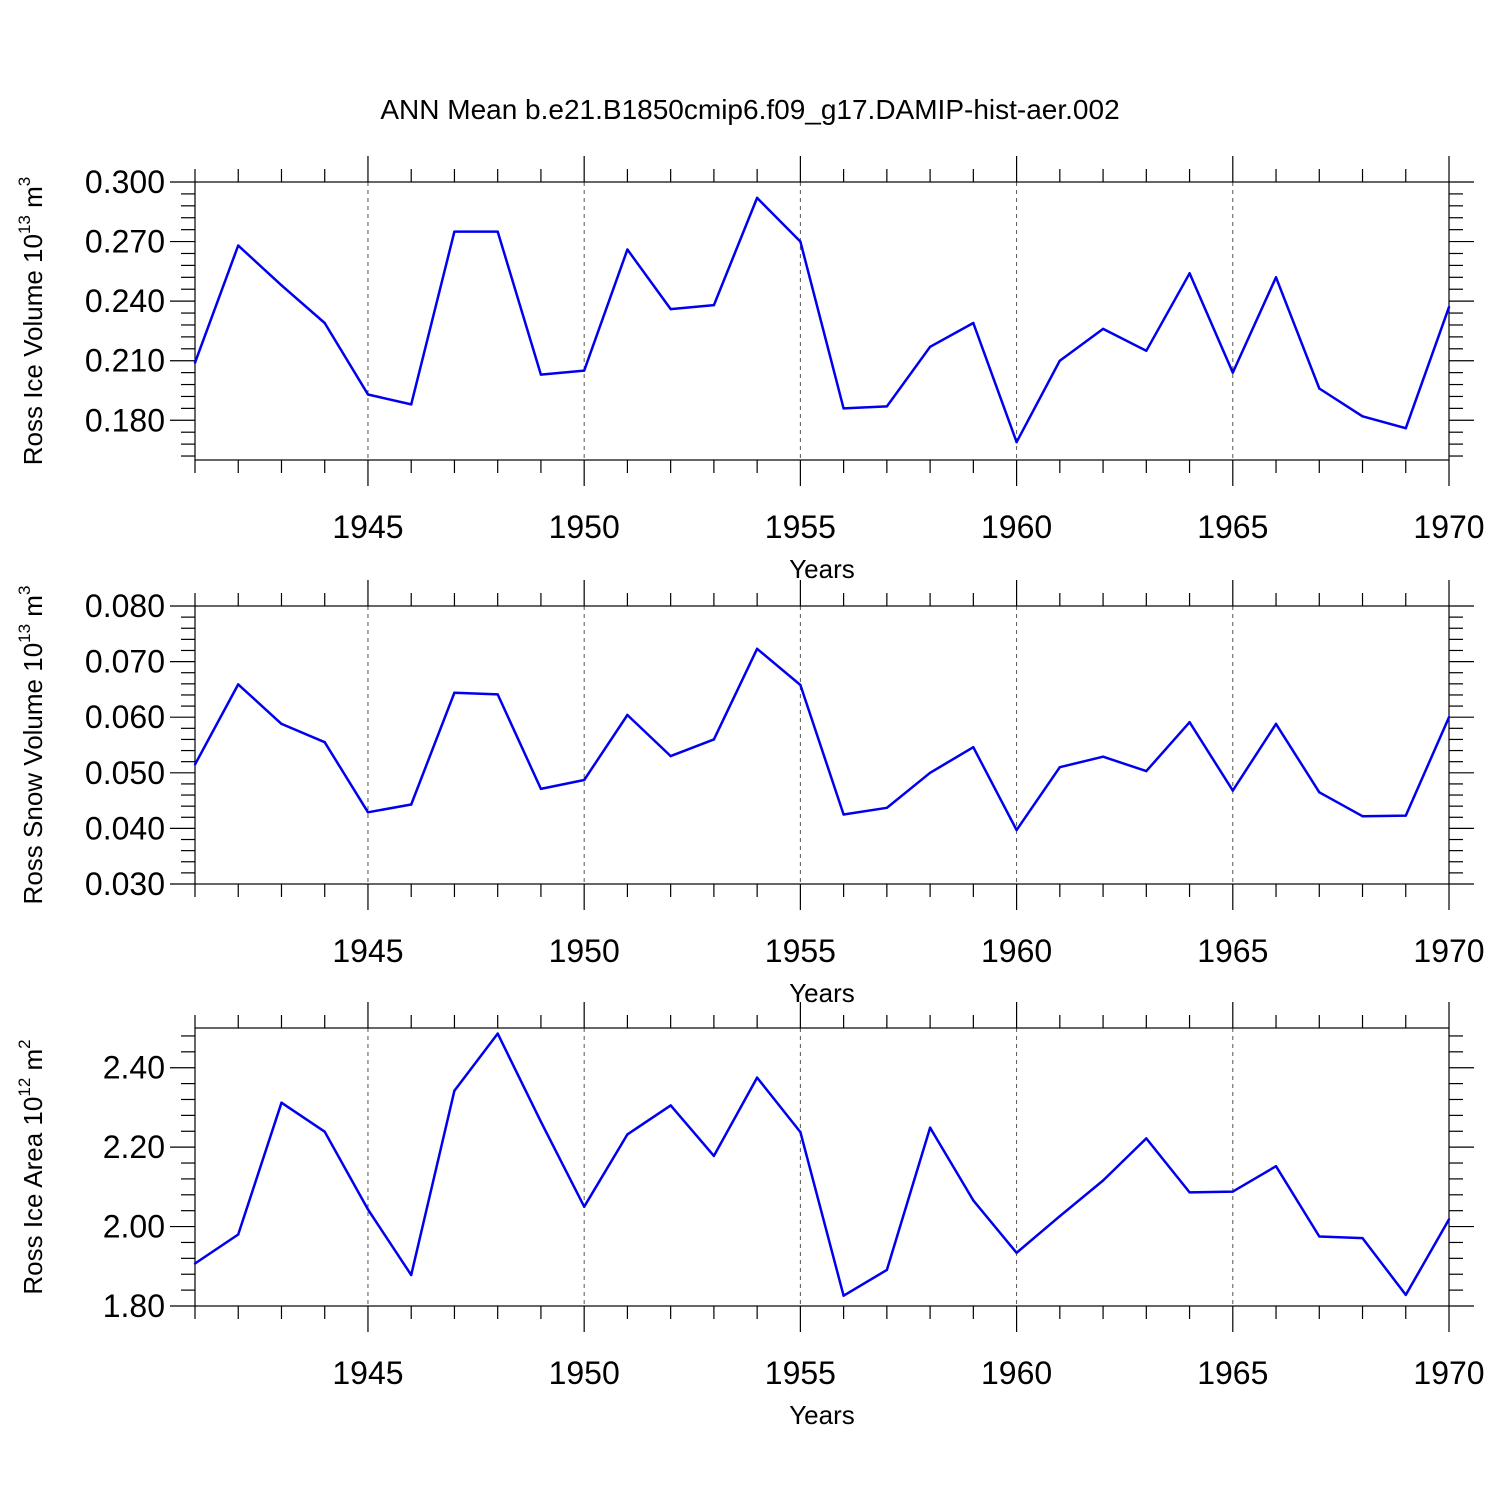 The image size is (1500, 1500). What do you see at coordinates (1016, 527) in the screenshot?
I see `x-tick-label: 1960` at bounding box center [1016, 527].